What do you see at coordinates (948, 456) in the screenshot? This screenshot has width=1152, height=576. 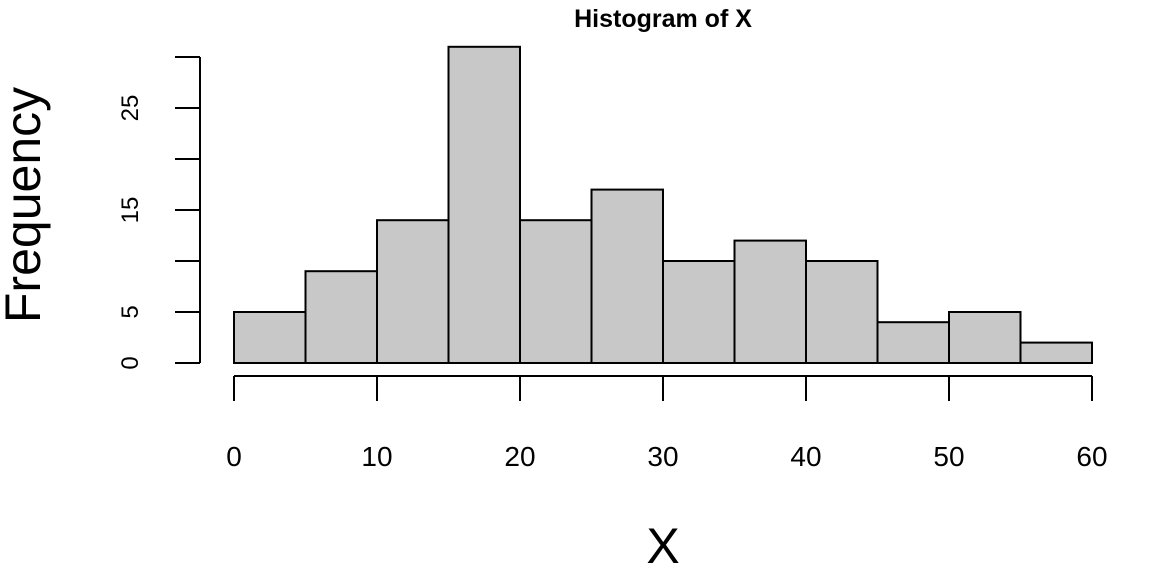 I see `x-tick-label: 50` at bounding box center [948, 456].